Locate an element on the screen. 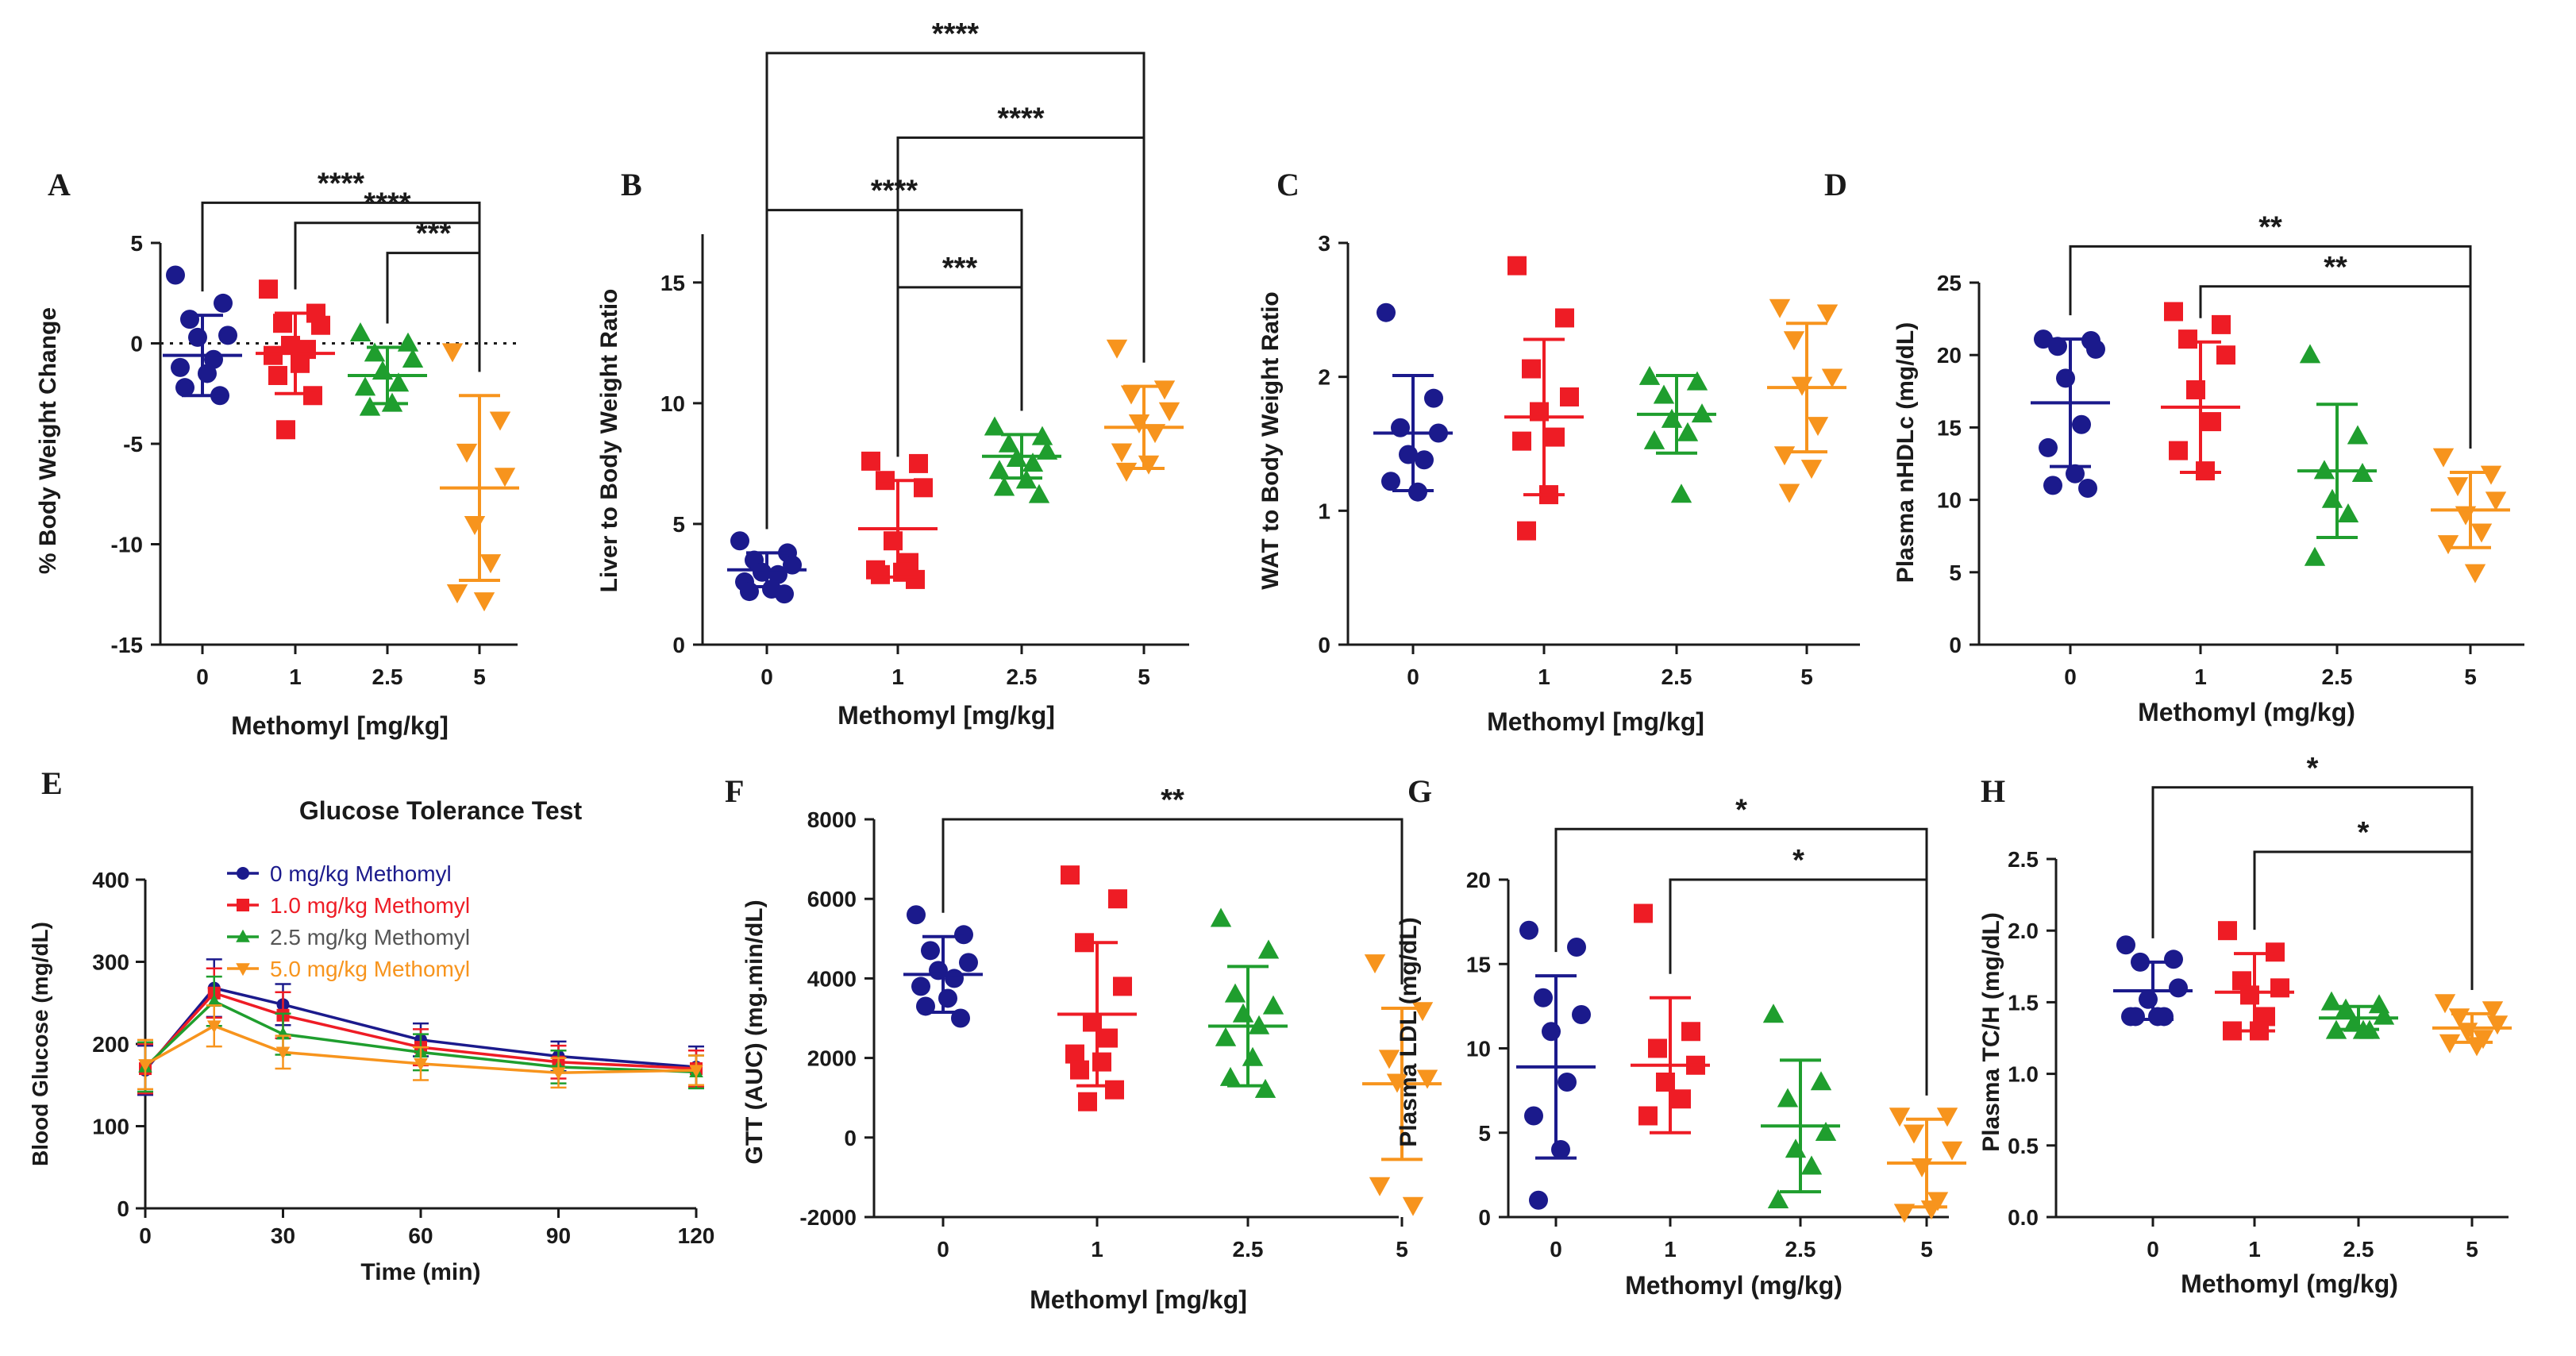  panel-letter: E is located at coordinates (52, 783).